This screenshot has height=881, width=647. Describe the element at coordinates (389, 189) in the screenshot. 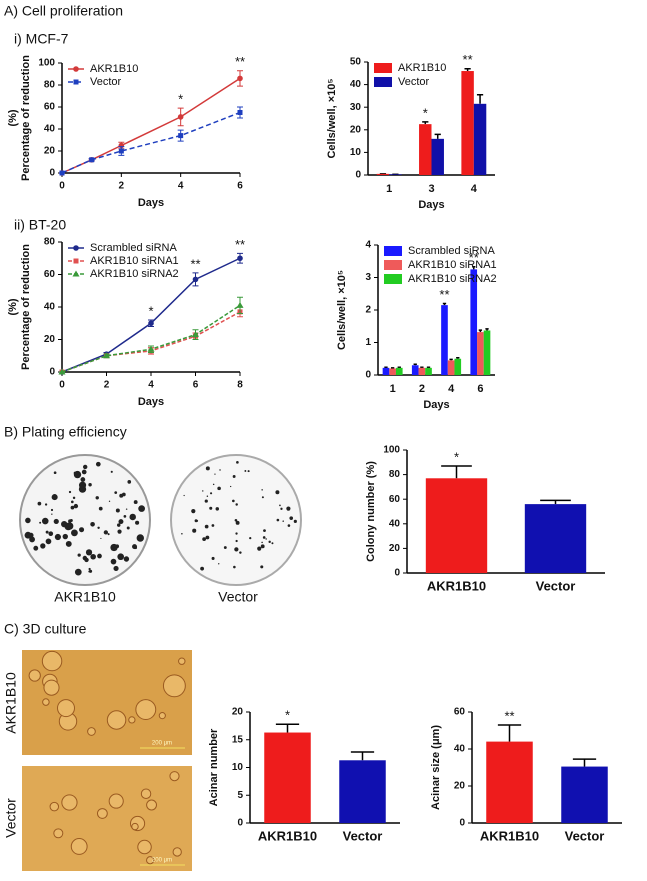

I see `x-tick-label: 1` at that location.